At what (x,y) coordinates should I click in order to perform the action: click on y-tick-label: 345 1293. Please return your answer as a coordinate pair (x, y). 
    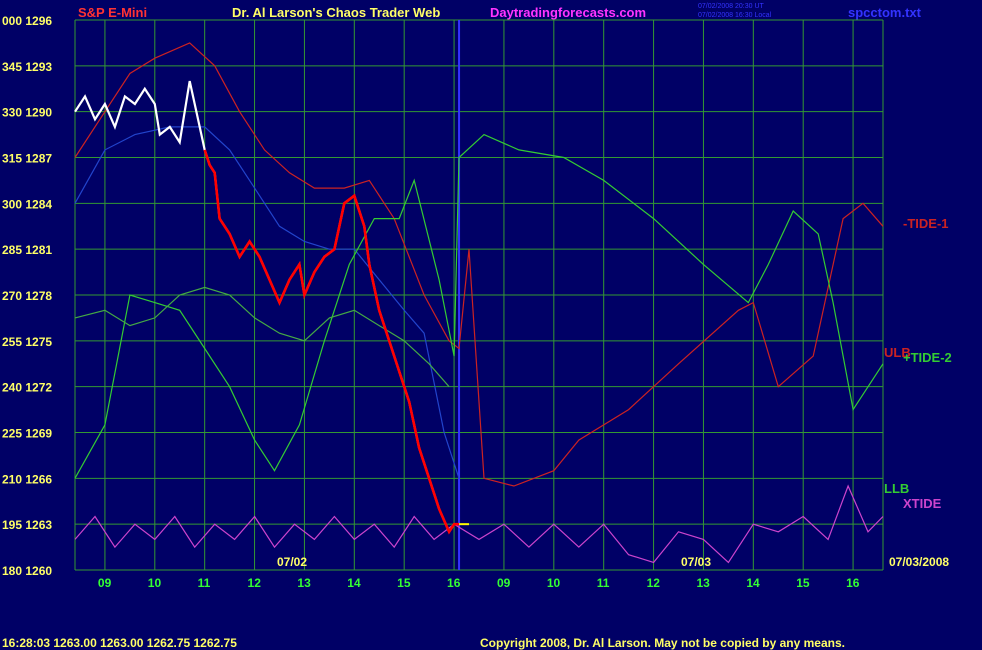
    Looking at the image, I should click on (27, 67).